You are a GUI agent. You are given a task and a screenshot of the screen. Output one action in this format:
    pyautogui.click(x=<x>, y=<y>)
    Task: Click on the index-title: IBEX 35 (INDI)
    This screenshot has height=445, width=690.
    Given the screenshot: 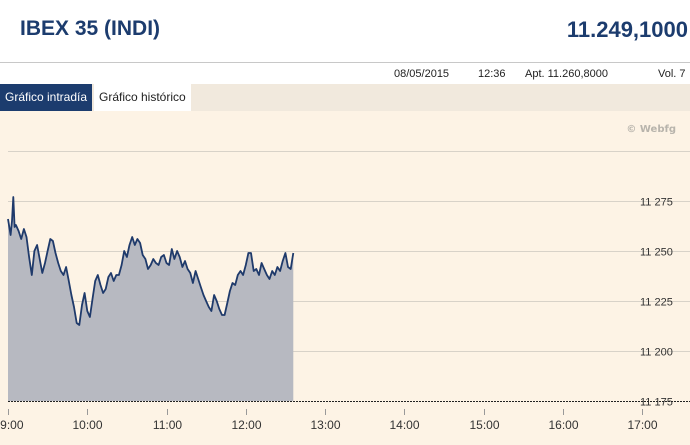 What is the action you would take?
    pyautogui.click(x=90, y=28)
    